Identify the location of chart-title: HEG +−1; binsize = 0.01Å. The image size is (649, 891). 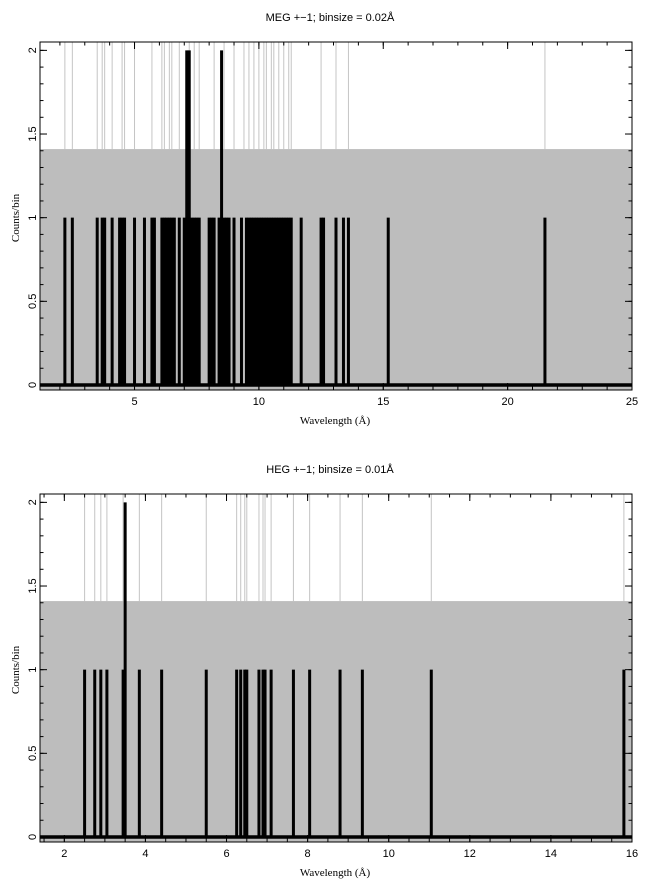
(330, 469).